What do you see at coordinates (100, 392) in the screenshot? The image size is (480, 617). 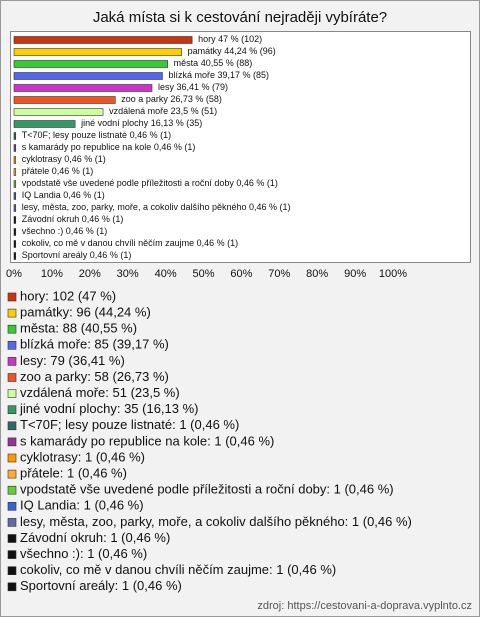 I see `legend-label: vzdálená moře: 51 (23,5 %)` at bounding box center [100, 392].